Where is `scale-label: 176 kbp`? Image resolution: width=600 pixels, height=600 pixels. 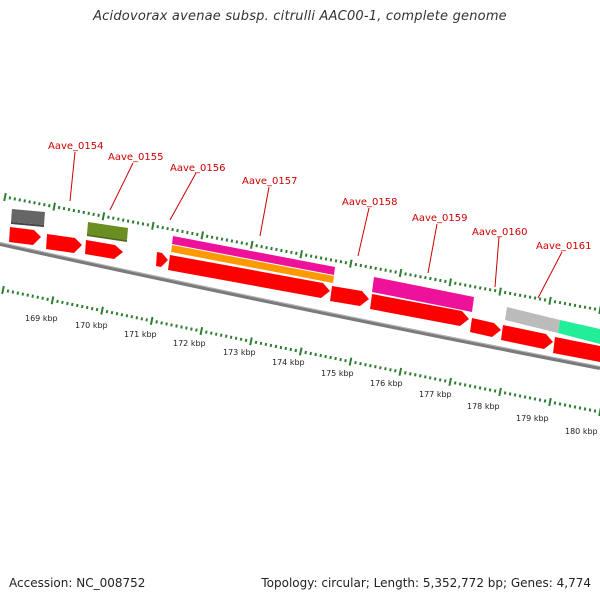
scale-label: 176 kbp is located at coordinates (386, 383).